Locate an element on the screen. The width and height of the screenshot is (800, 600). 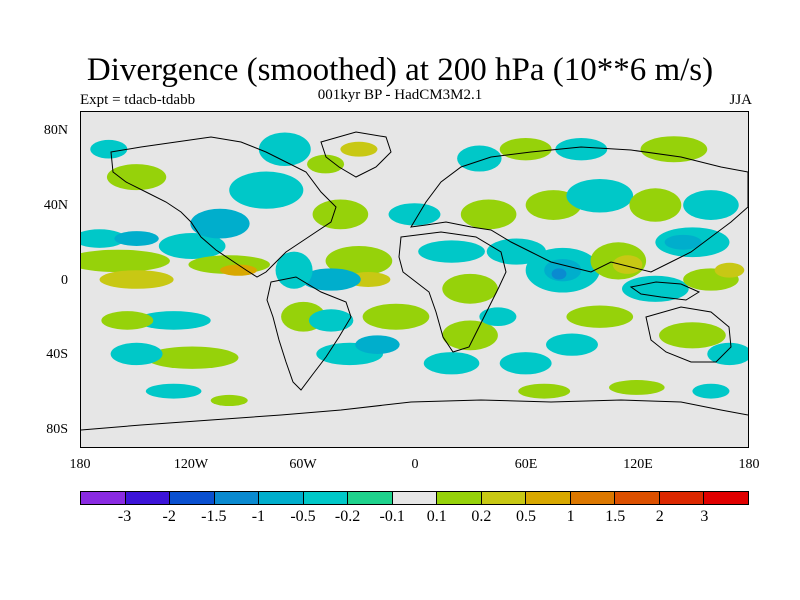
lon-label-120w: 120W is located at coordinates (191, 464).